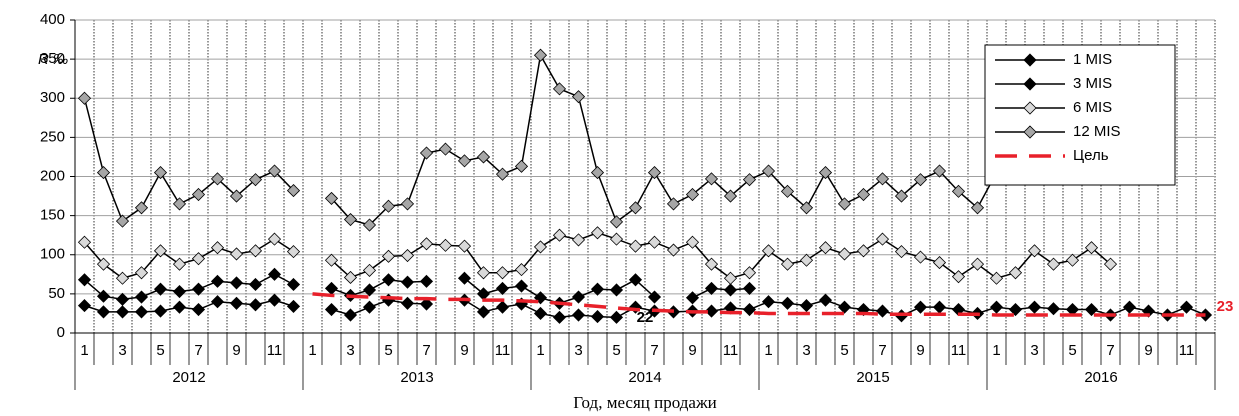 The width and height of the screenshot is (1239, 416). I want to click on legend-marker, so click(1030, 108).